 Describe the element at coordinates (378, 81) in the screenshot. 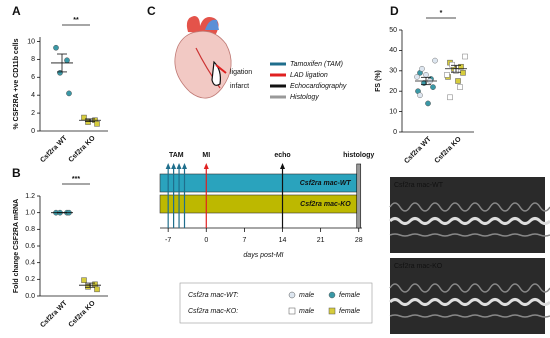

I see `y-axis-label: FS (%)` at that location.